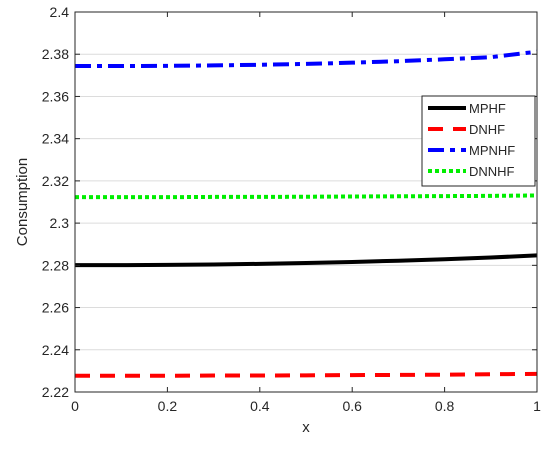 The width and height of the screenshot is (550, 449). Describe the element at coordinates (60, 12) in the screenshot. I see `y-tick-label: 2.4` at that location.